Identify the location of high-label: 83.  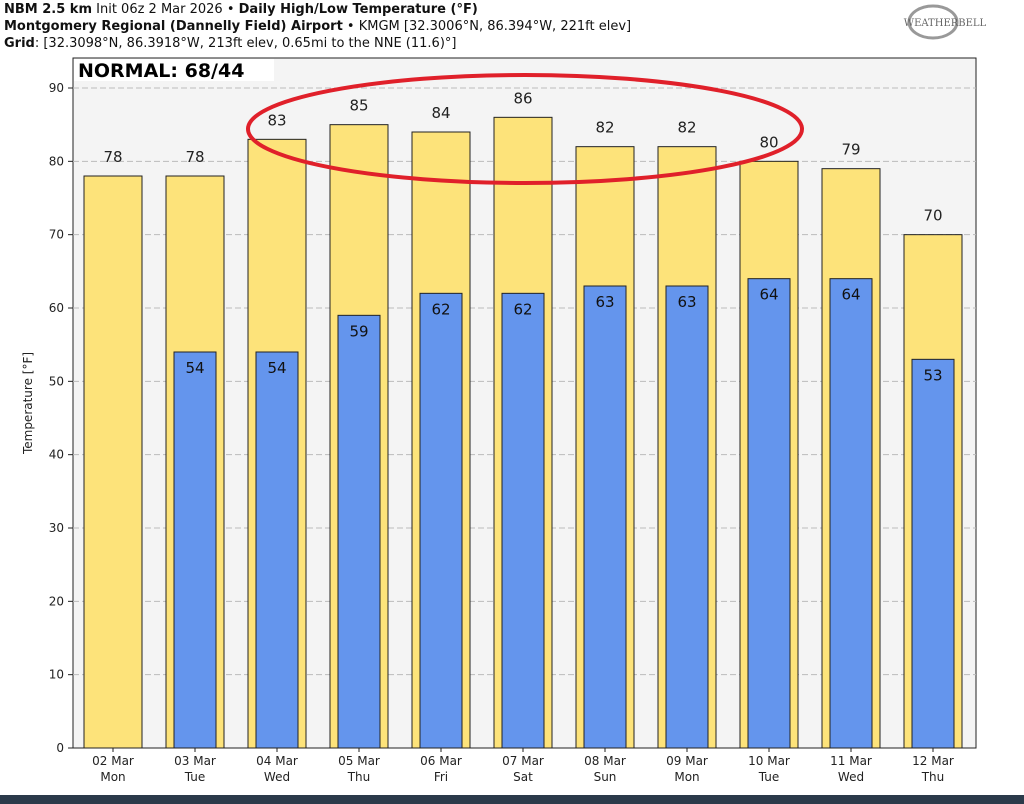
(276, 120).